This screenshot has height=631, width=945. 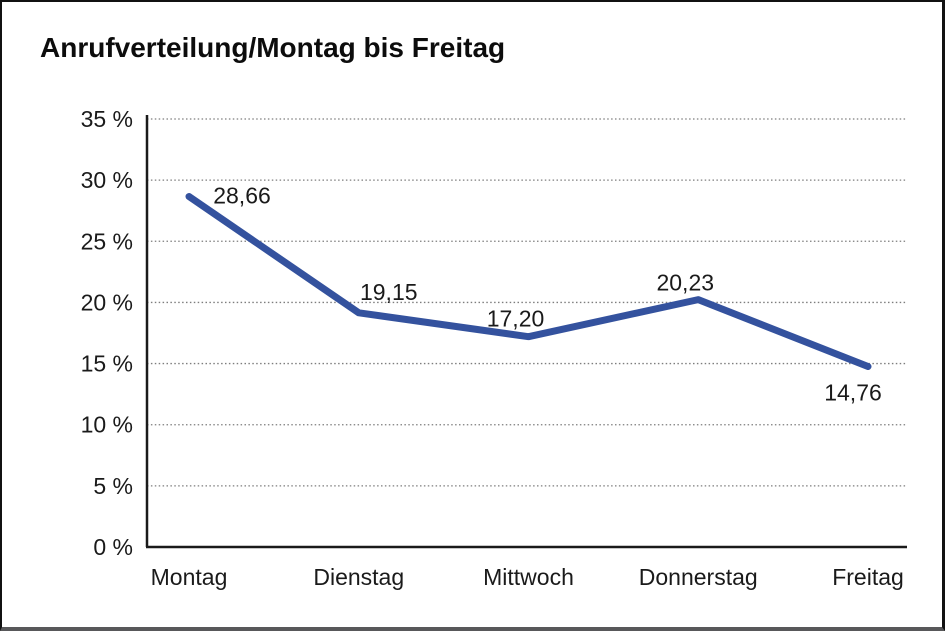 I want to click on y-tick-label: 25 %, so click(x=107, y=241).